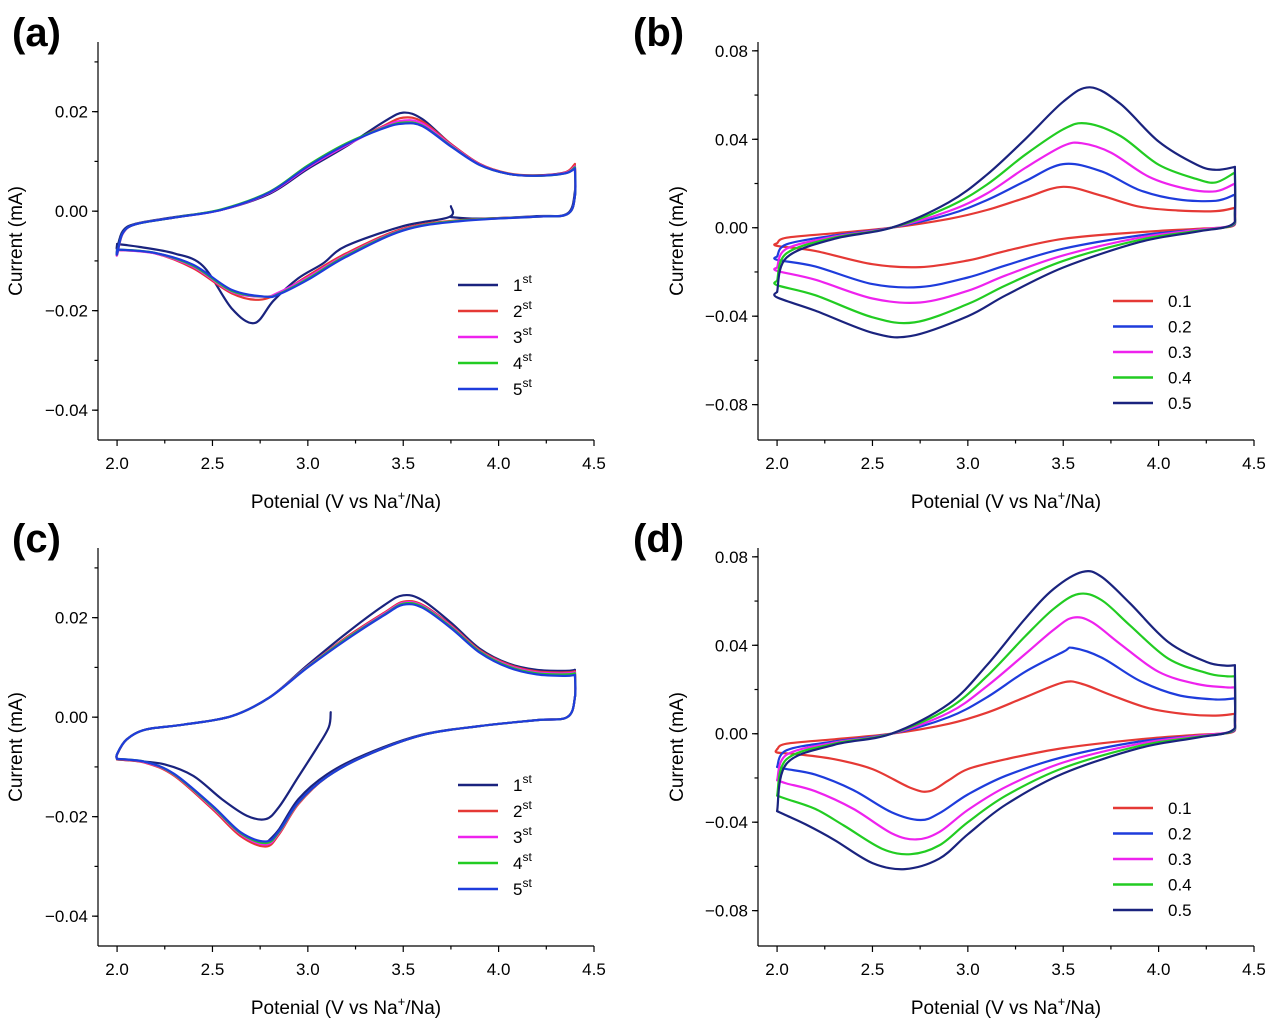  What do you see at coordinates (1005, 752) in the screenshot?
I see `series-line-0-1-cathodic` at bounding box center [1005, 752].